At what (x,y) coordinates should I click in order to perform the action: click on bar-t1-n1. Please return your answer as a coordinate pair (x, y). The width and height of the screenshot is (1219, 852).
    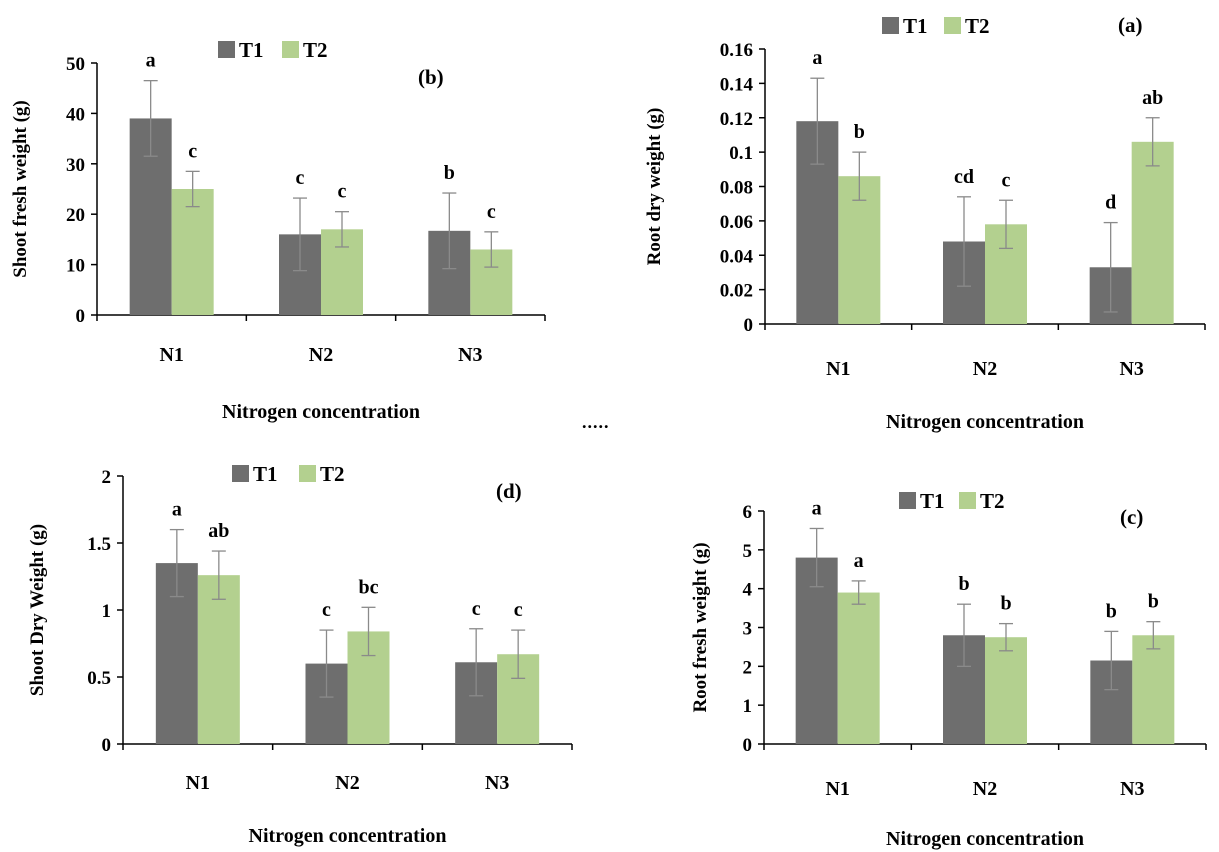
    Looking at the image, I should click on (816, 650).